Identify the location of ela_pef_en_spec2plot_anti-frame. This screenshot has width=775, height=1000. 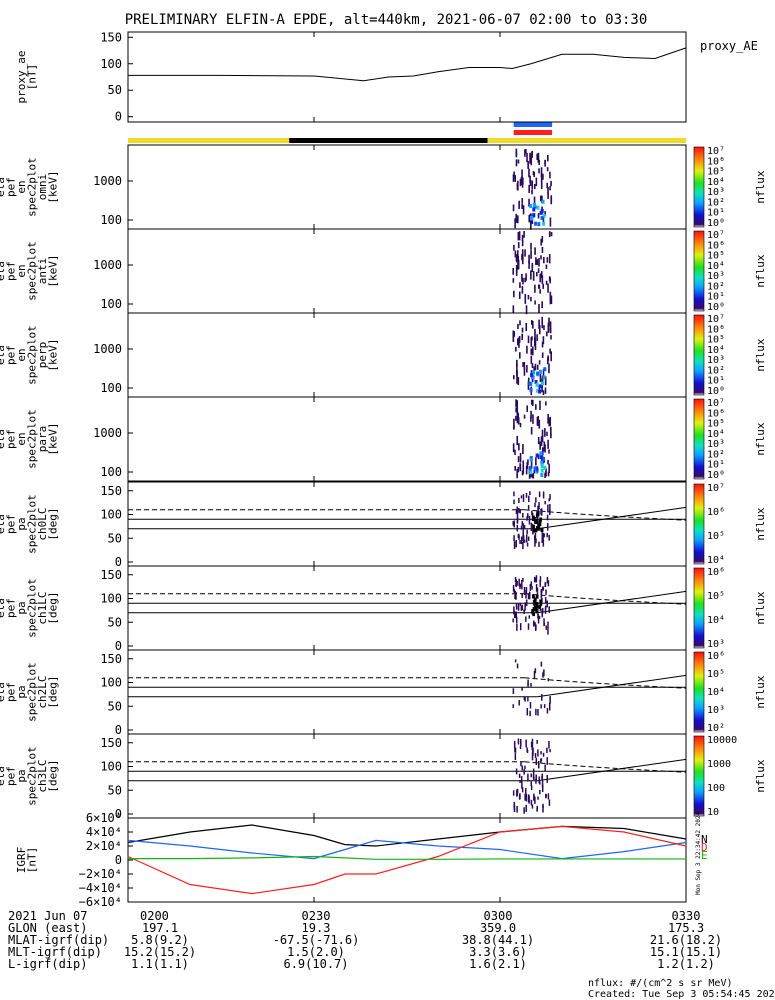
(407, 271).